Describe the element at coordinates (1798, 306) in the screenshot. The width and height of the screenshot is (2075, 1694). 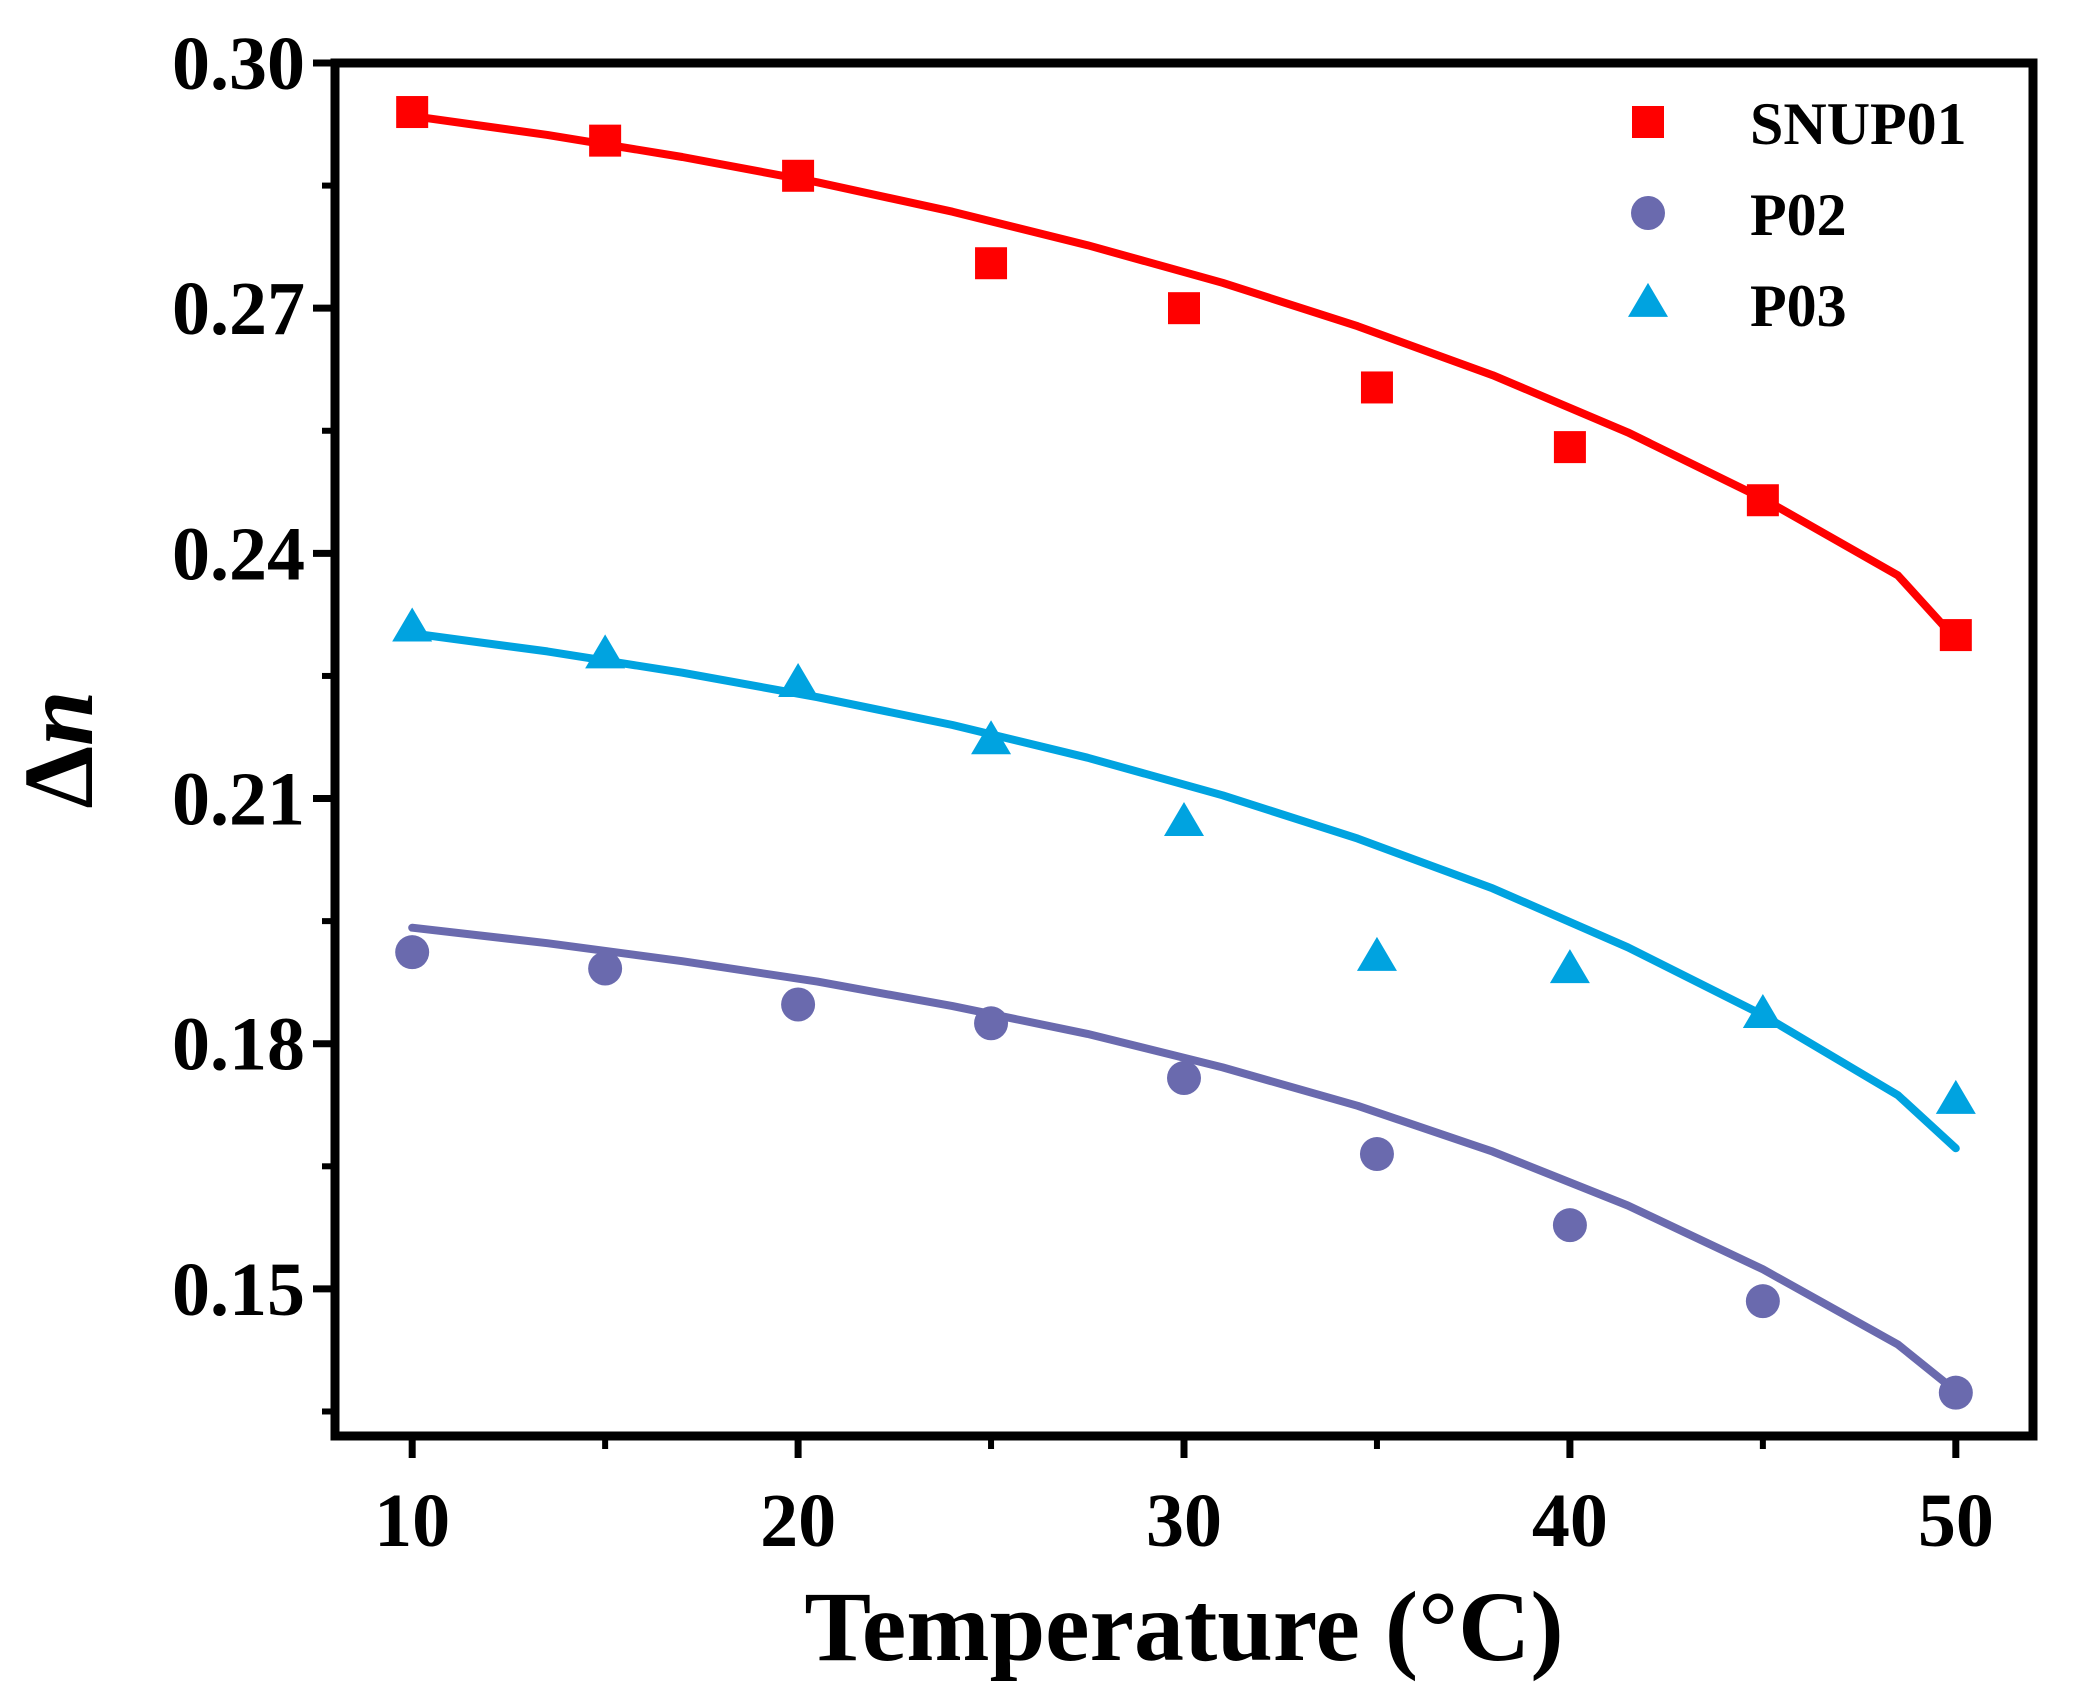
I see `legend-label-p03: P03` at that location.